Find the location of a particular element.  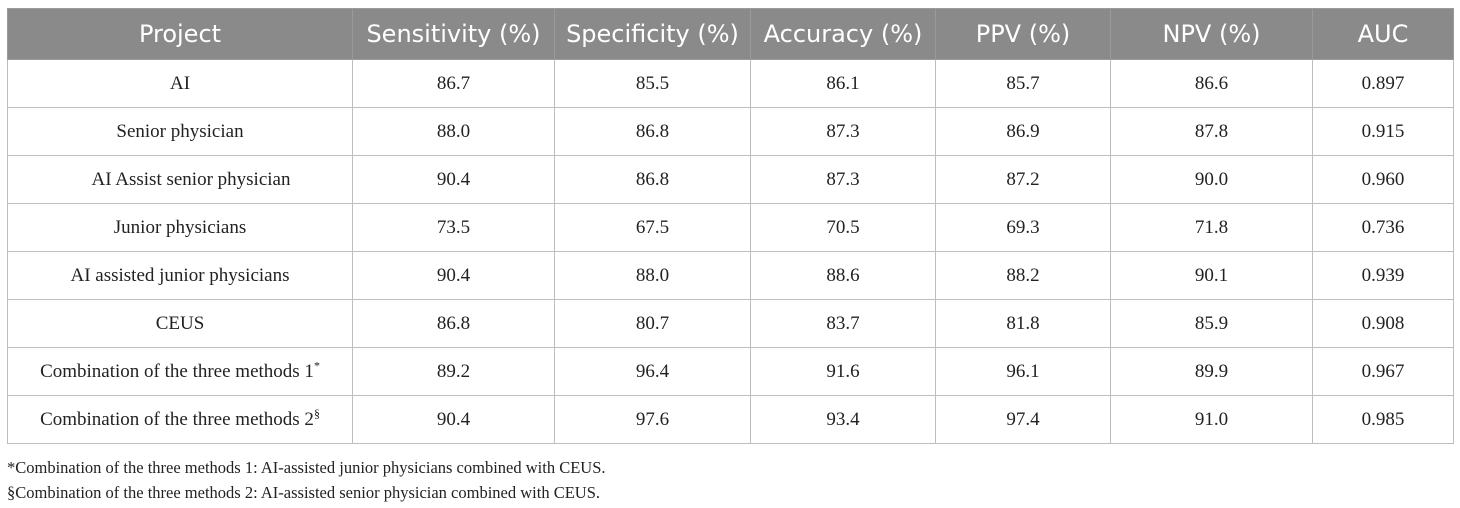

cell-npv: 71.8 is located at coordinates (1211, 227).